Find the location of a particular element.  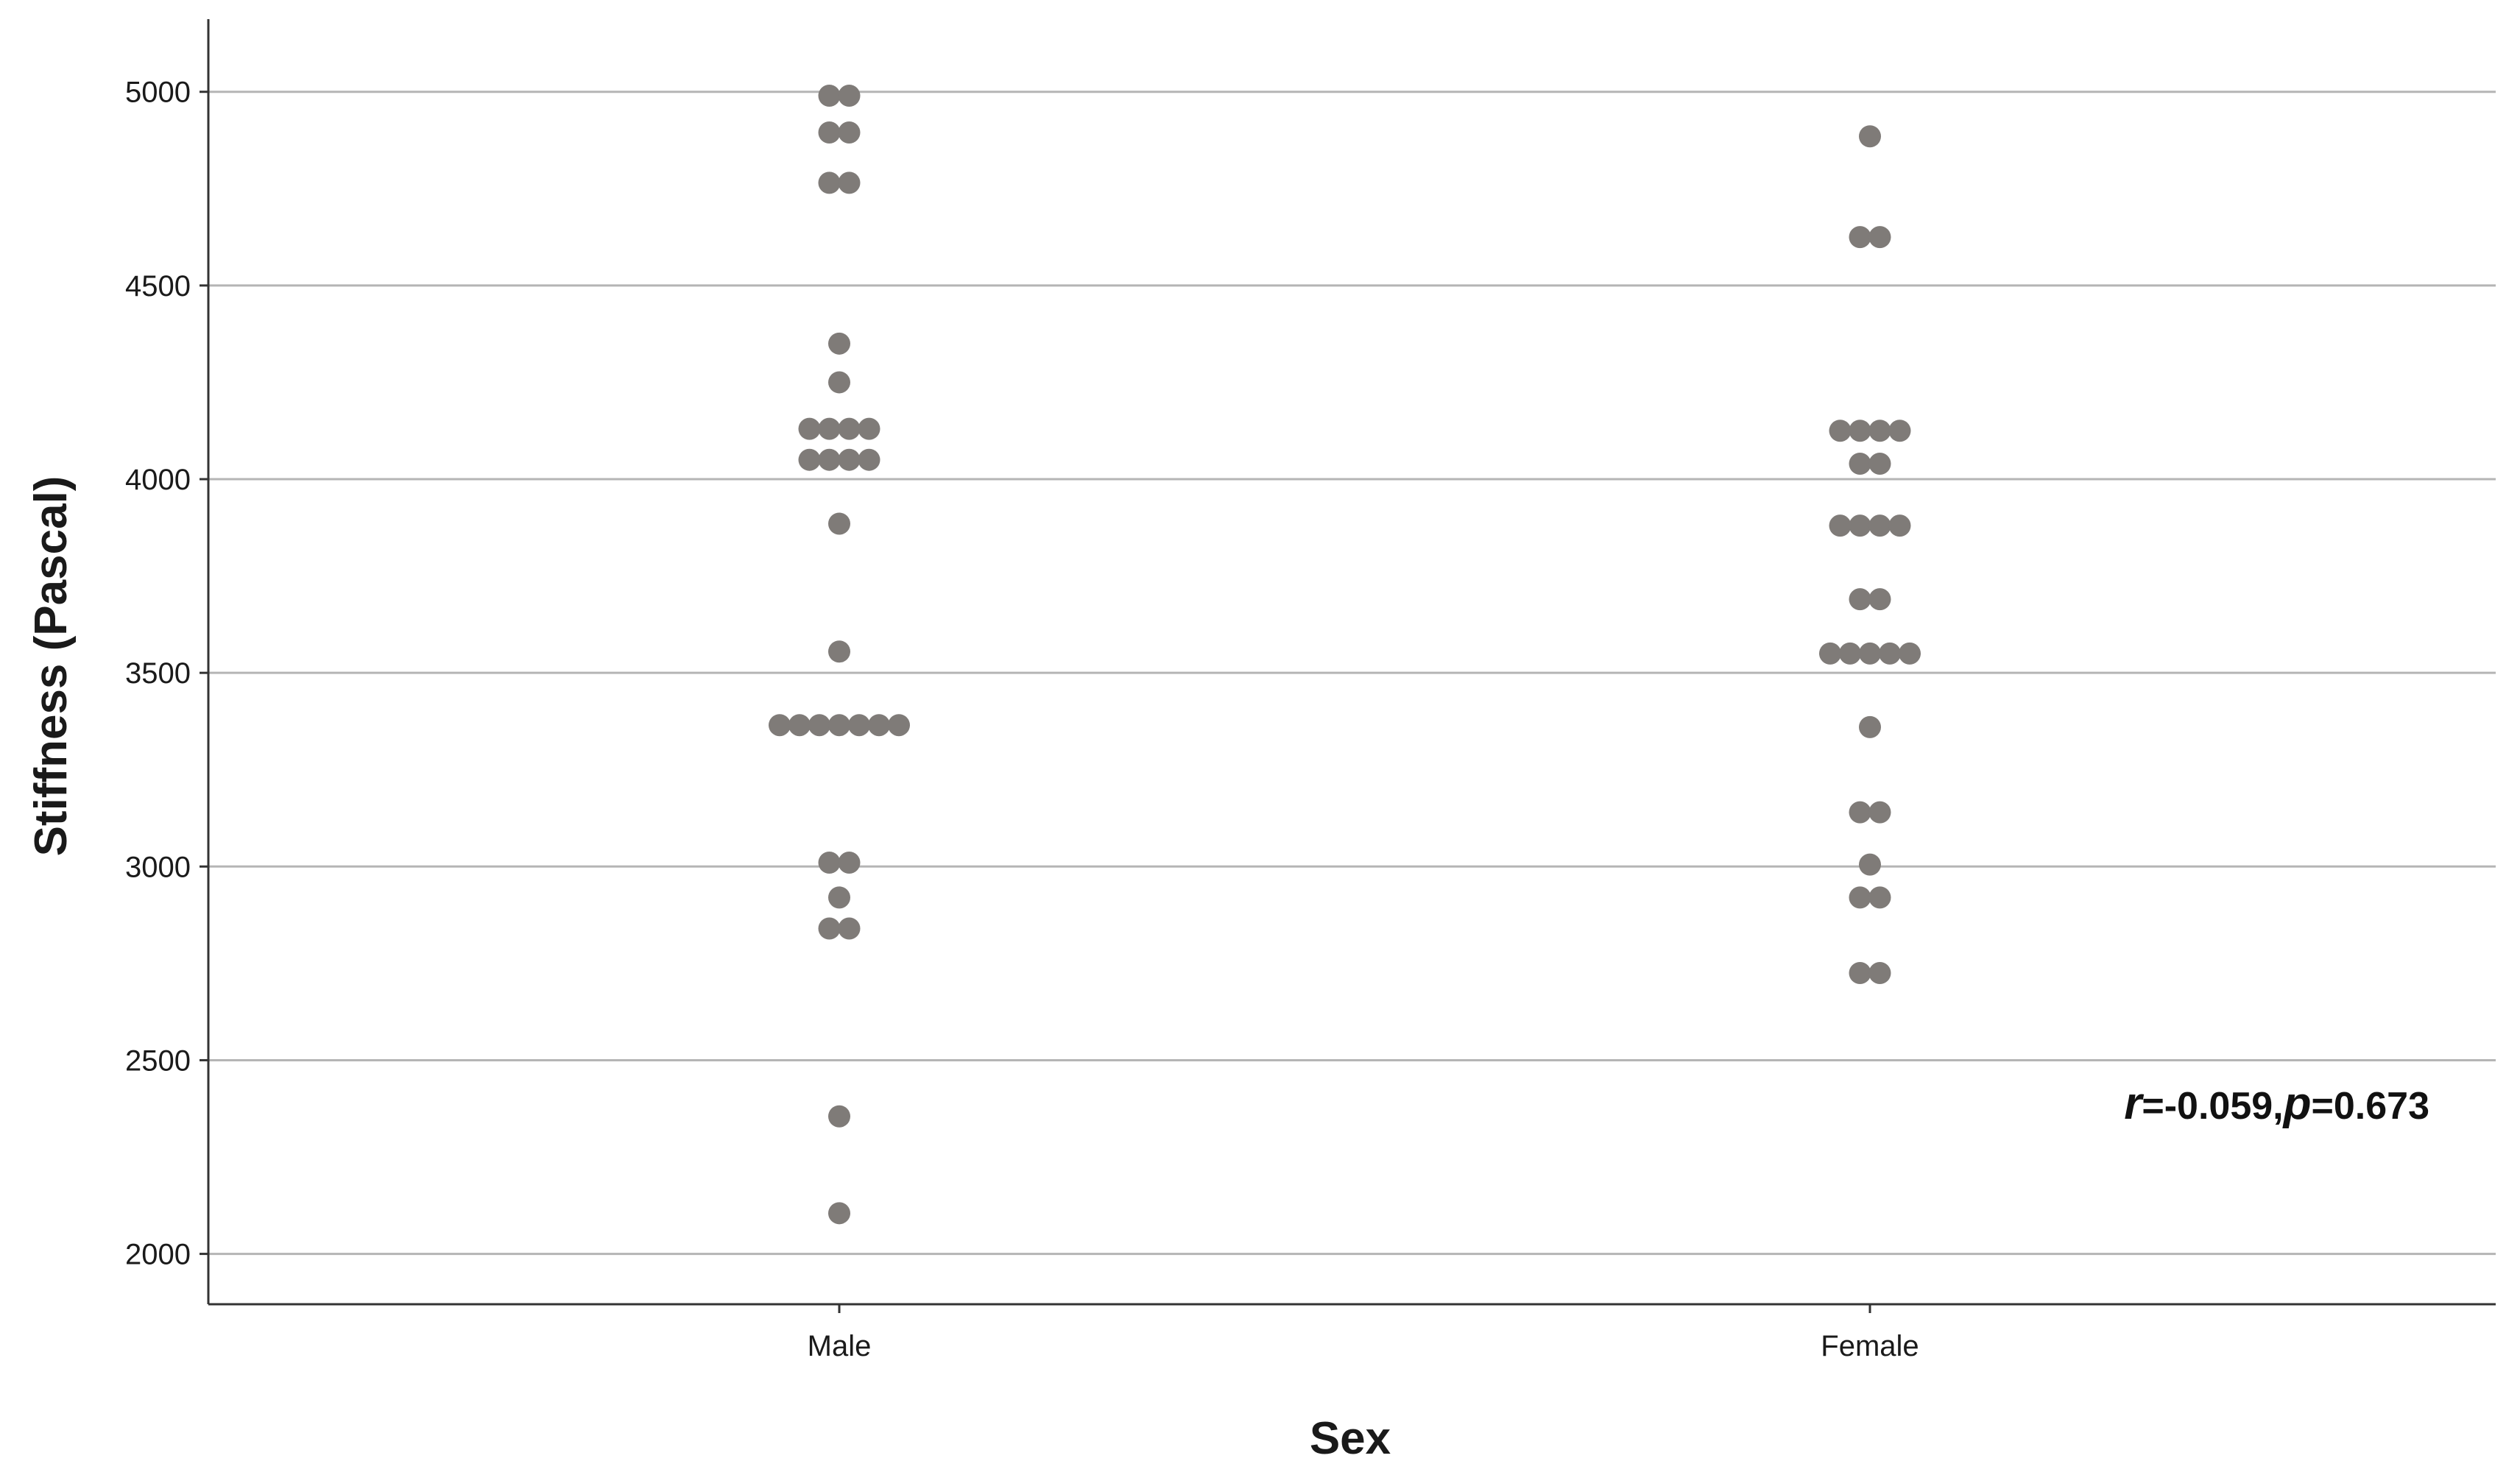

r-value: =-0.059, is located at coordinates (2212, 1106).